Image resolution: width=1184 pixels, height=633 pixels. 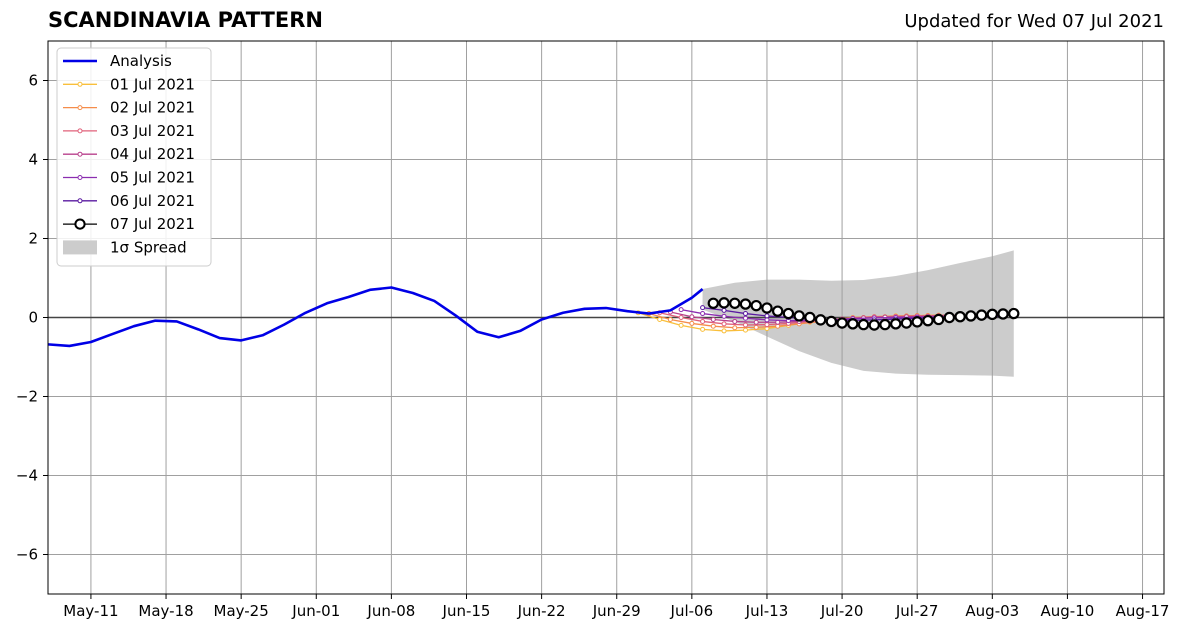 I want to click on legend-label: 06 Jul 2021, so click(x=152, y=201).